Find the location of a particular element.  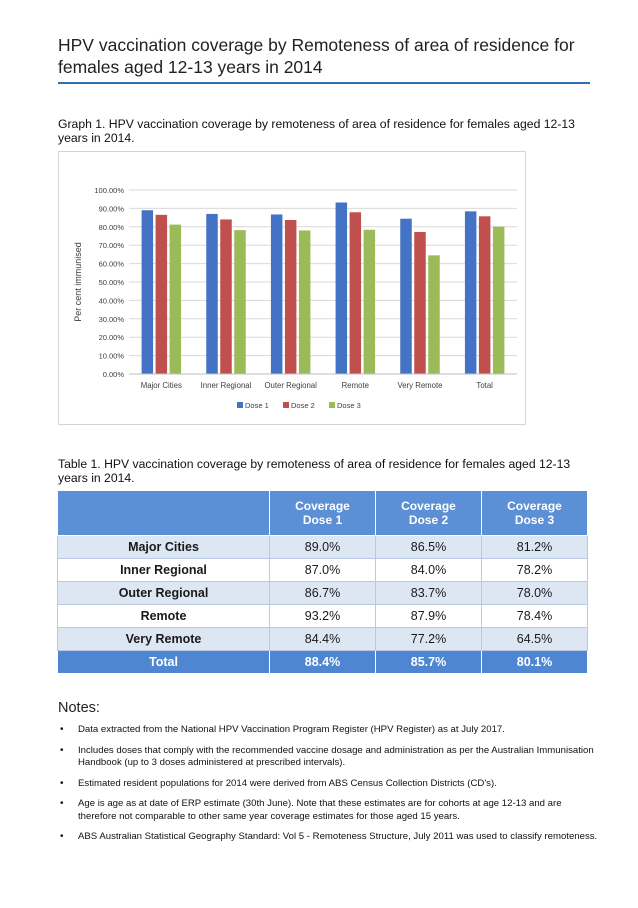

cell-dose-1: 86.7% is located at coordinates (323, 593).